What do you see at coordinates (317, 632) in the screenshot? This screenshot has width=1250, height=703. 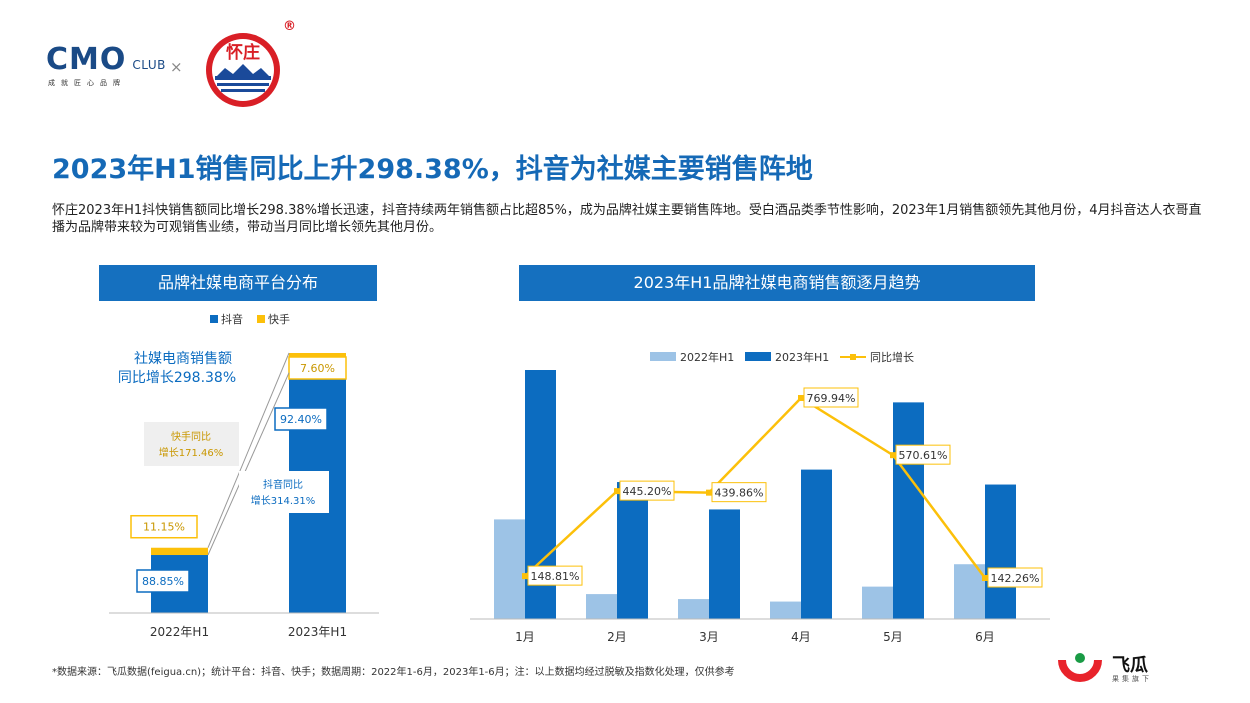 I see `category-label-1: 2023年H1` at bounding box center [317, 632].